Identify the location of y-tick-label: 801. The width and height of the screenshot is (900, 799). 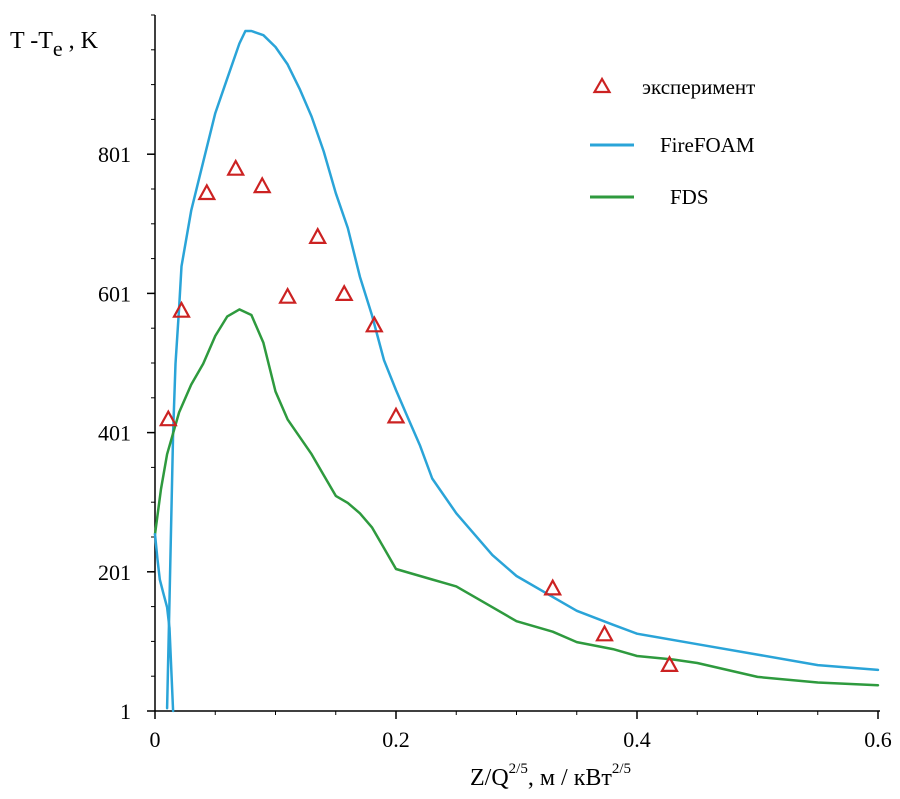
(114, 154).